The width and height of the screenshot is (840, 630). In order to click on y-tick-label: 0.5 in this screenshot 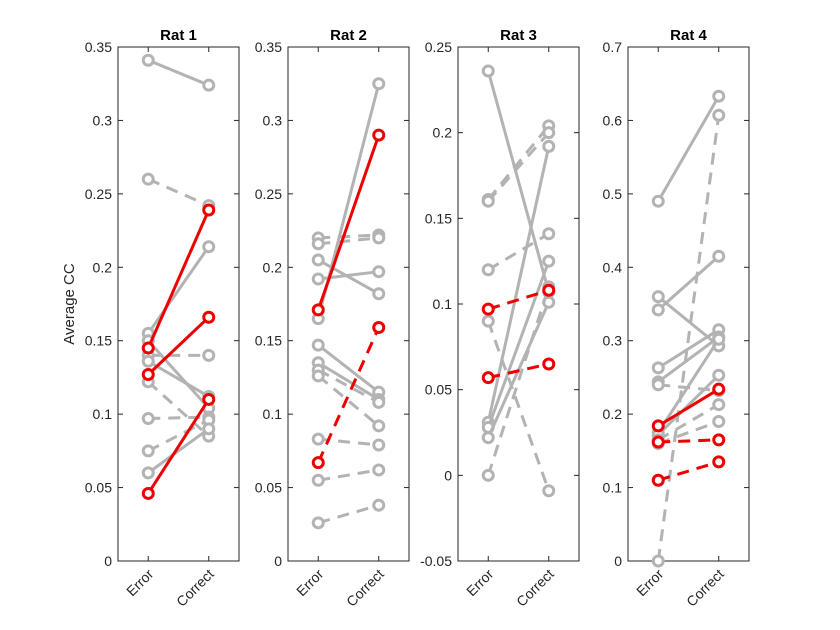, I will do `click(613, 194)`.